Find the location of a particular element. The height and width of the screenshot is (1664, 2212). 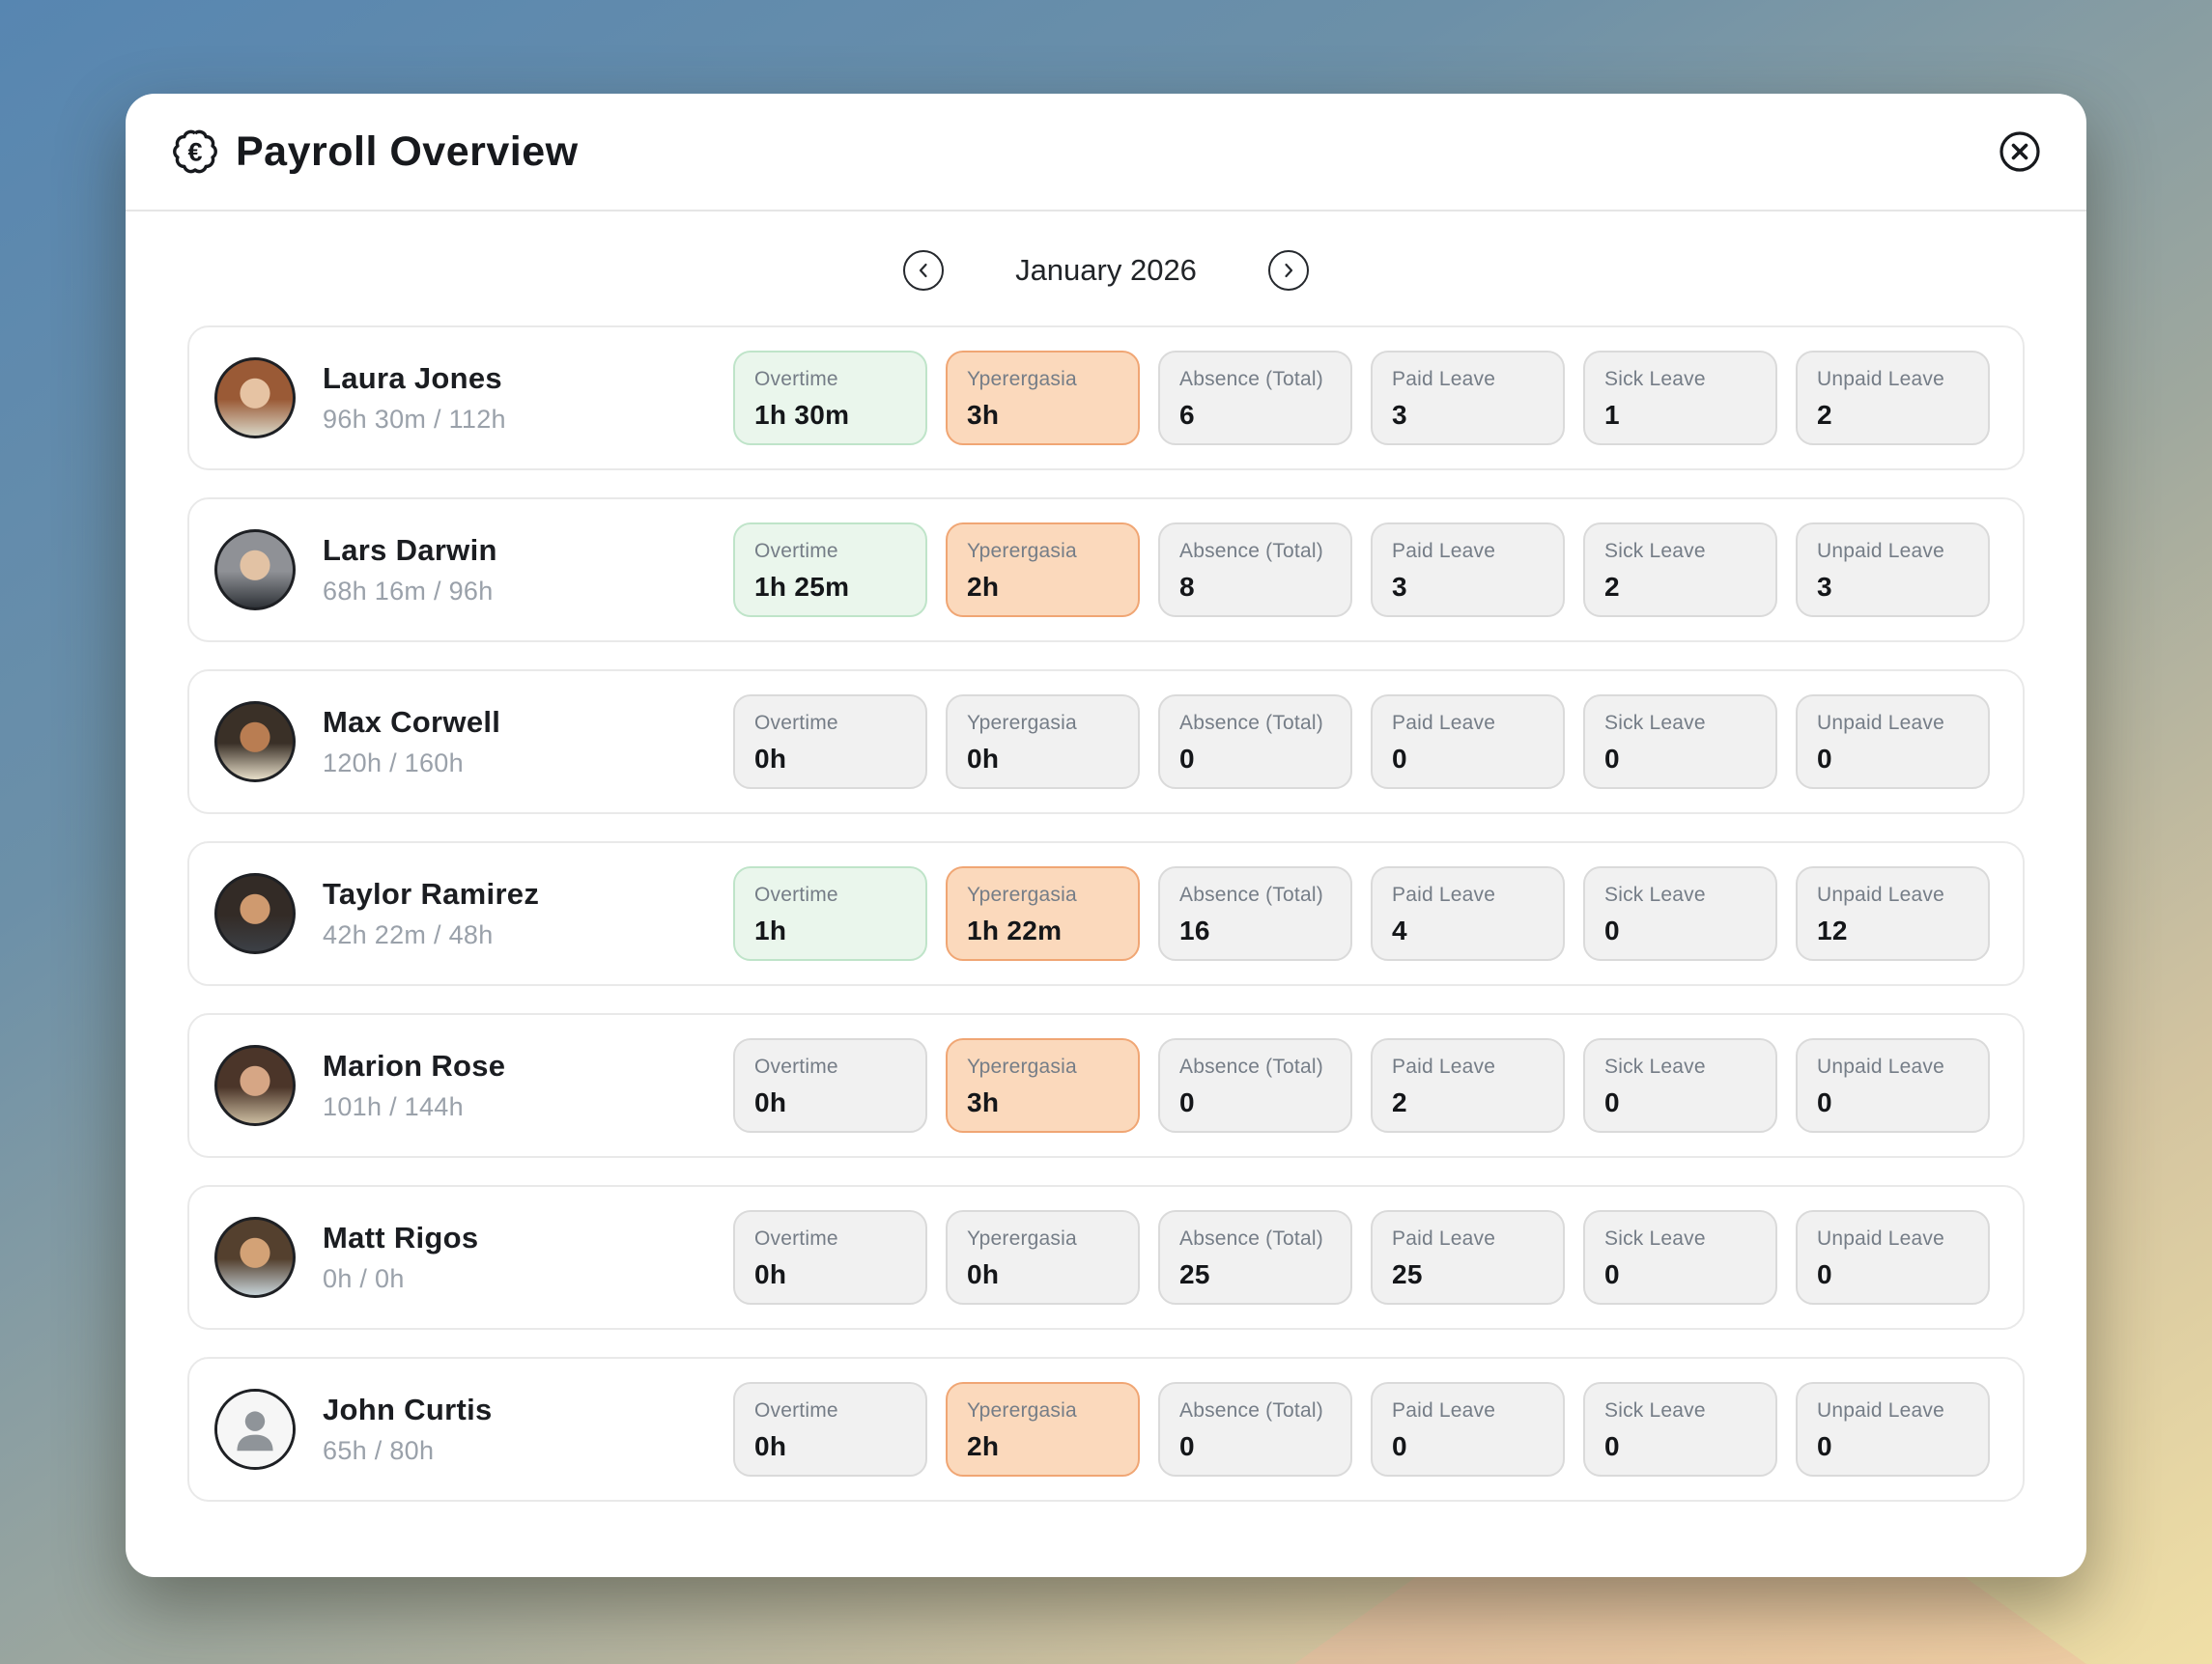

next-month-button is located at coordinates (1288, 271).